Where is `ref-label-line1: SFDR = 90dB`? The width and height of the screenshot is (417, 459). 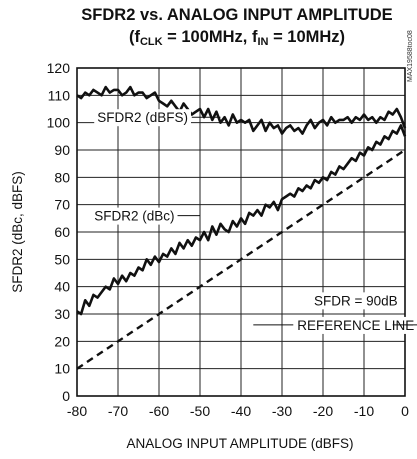 ref-label-line1: SFDR = 90dB is located at coordinates (356, 300).